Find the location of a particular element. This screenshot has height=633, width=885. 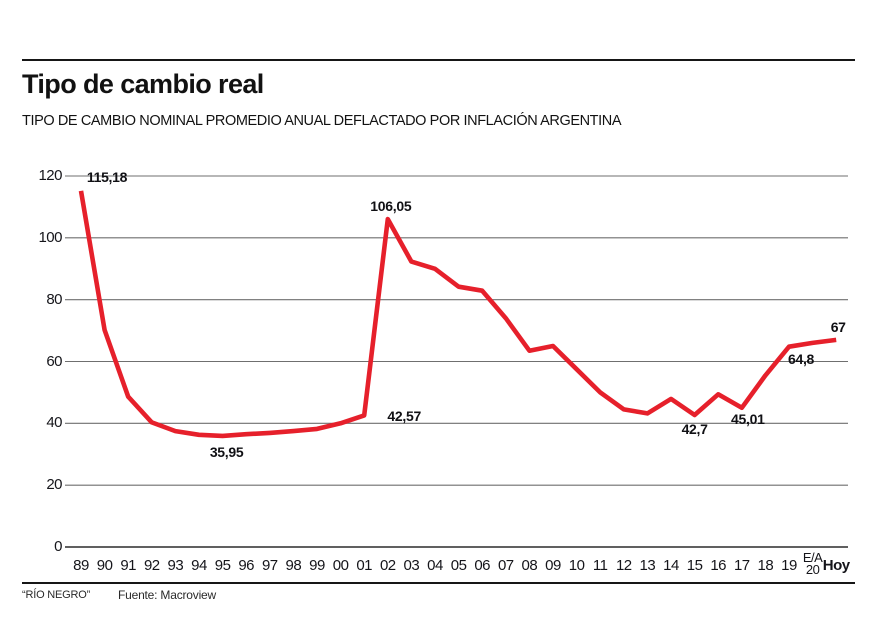

y-axis-tick-0: 0 is located at coordinates (58, 546).